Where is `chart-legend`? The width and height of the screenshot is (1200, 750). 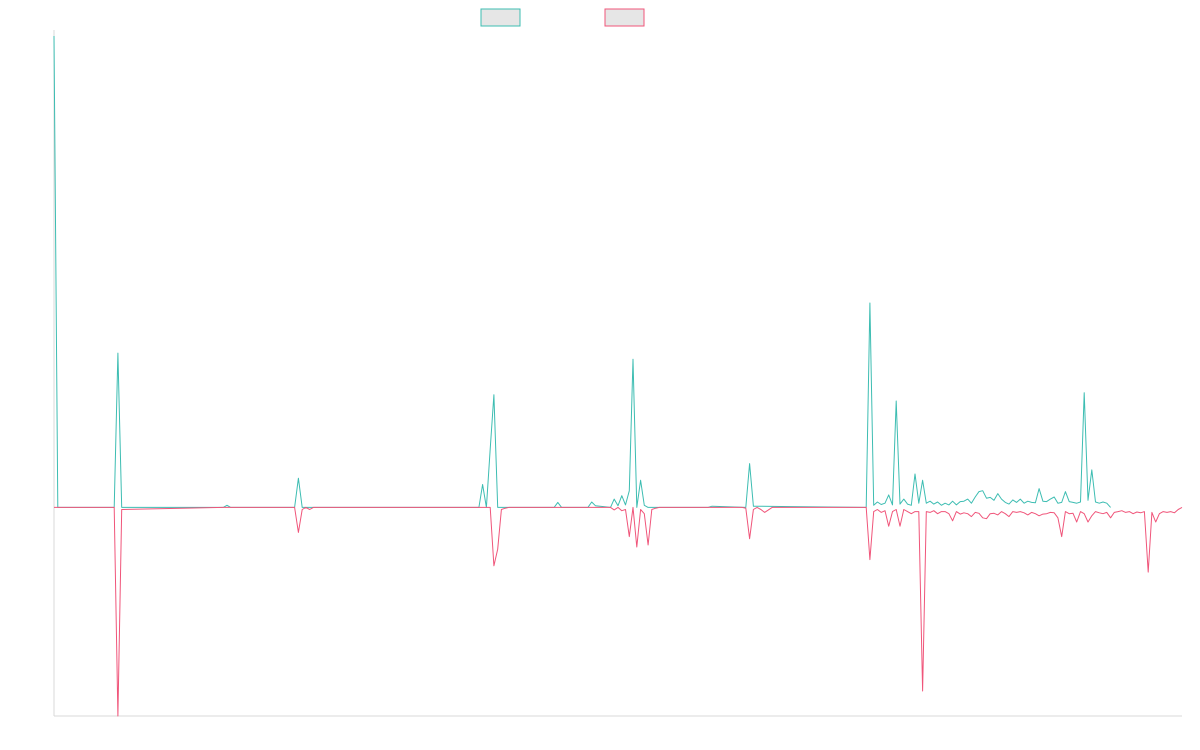 chart-legend is located at coordinates (562, 17).